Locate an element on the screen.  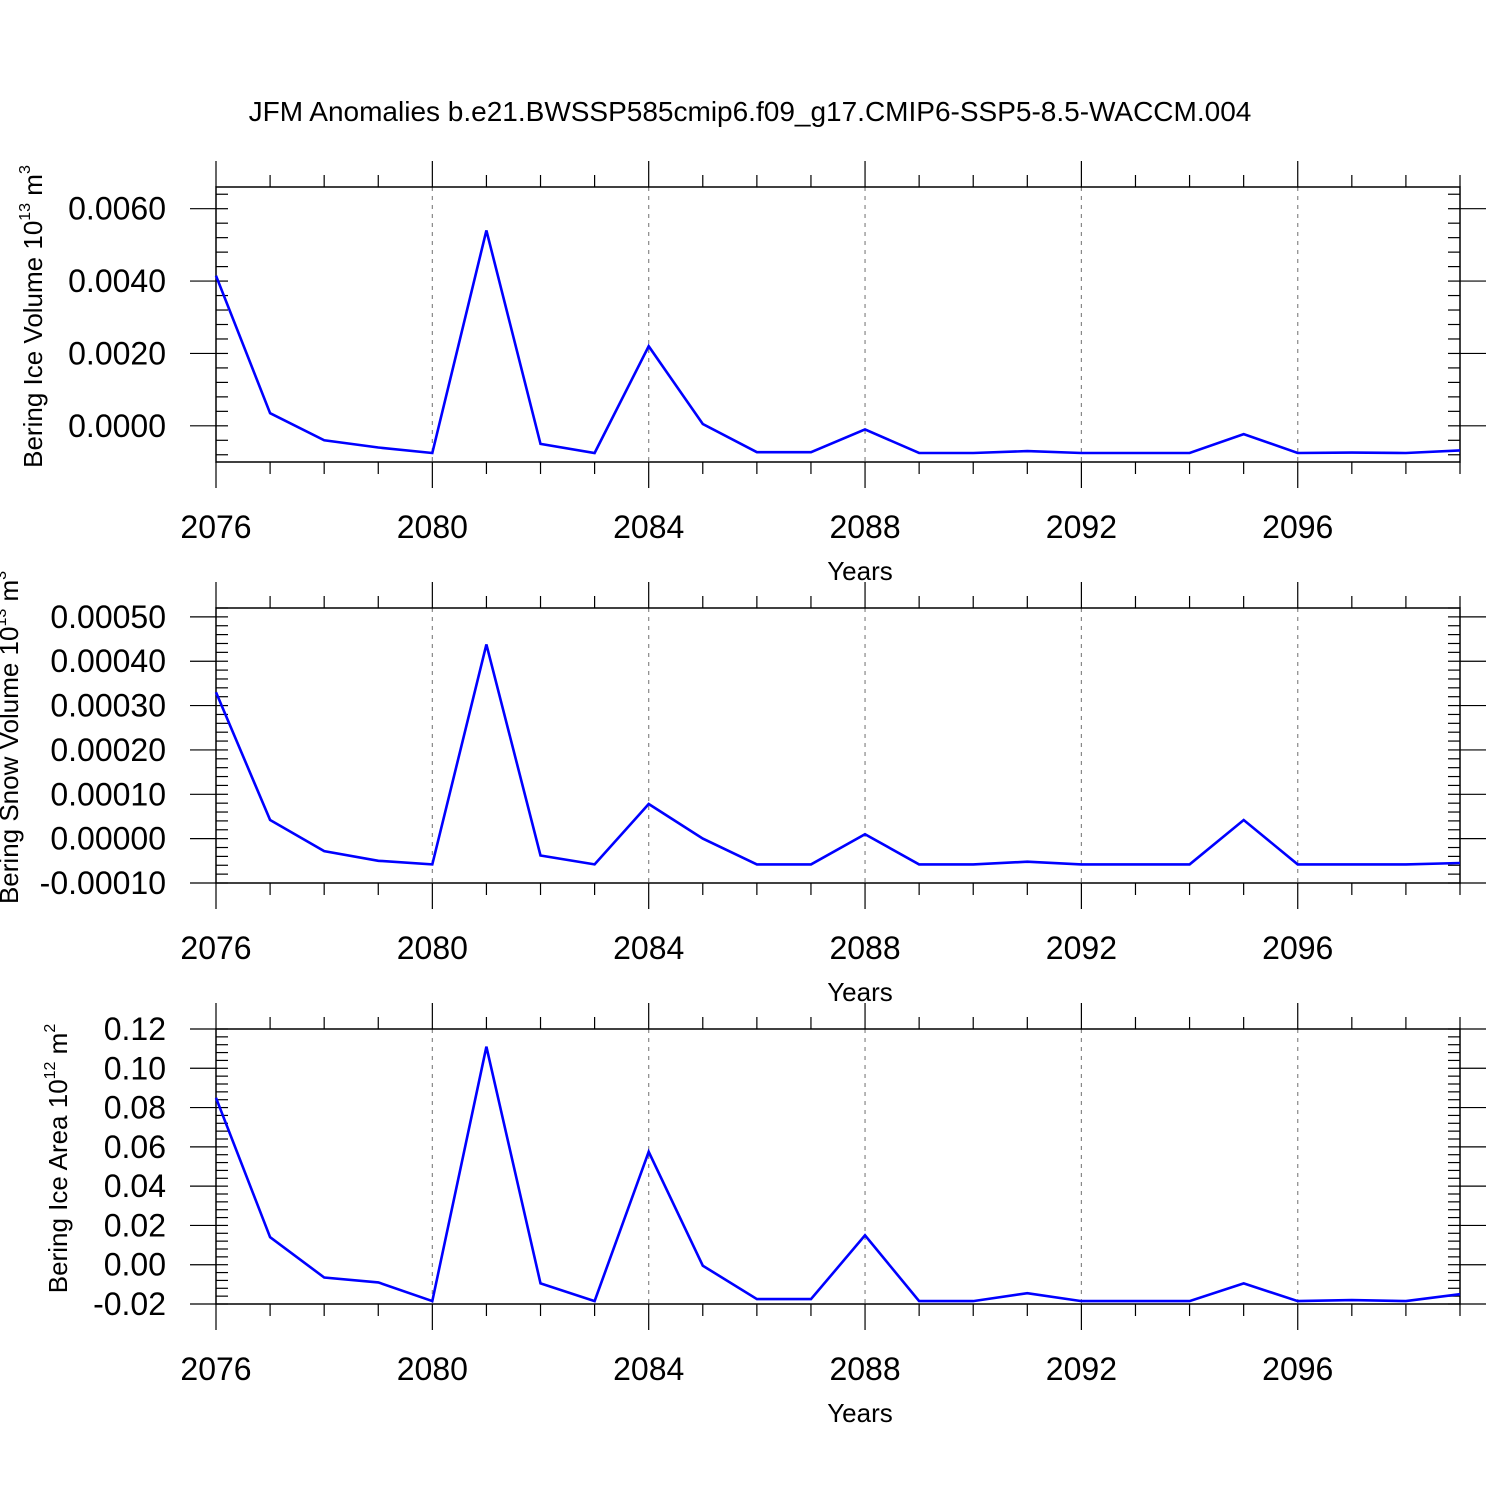
y-axis-title-text: Bering Snow Volume 10 is located at coordinates (12, 766).